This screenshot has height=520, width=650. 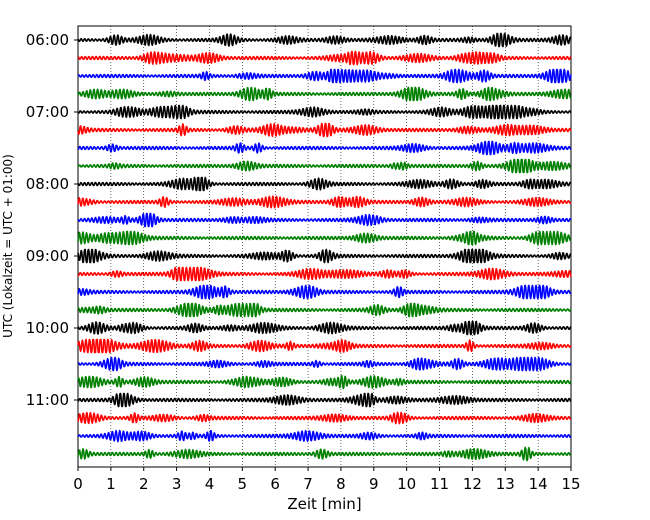 I want to click on y-tick-label: 11:00, so click(x=47, y=400).